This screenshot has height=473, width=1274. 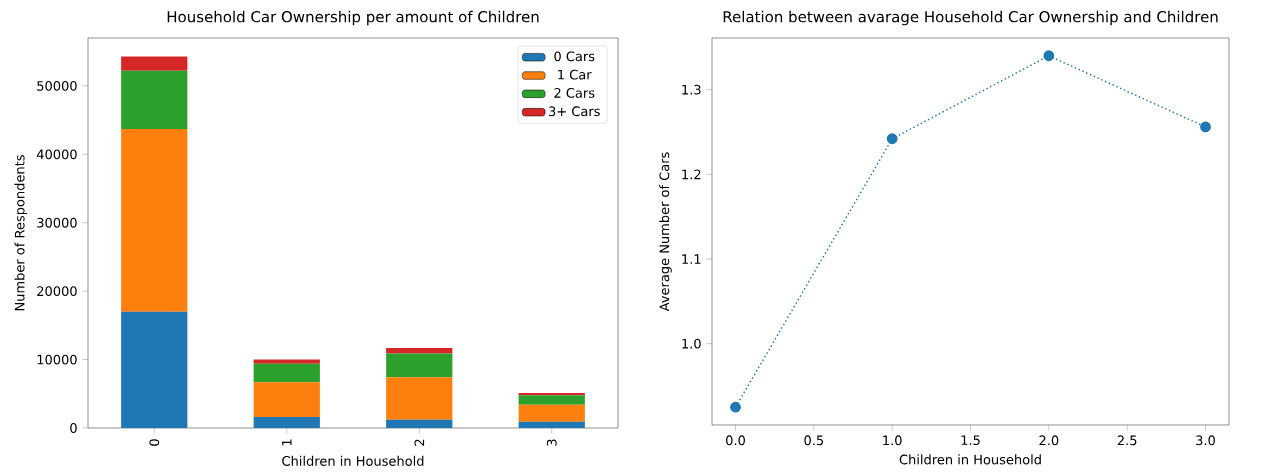 I want to click on y-tick-label: 30000, so click(x=57, y=222).